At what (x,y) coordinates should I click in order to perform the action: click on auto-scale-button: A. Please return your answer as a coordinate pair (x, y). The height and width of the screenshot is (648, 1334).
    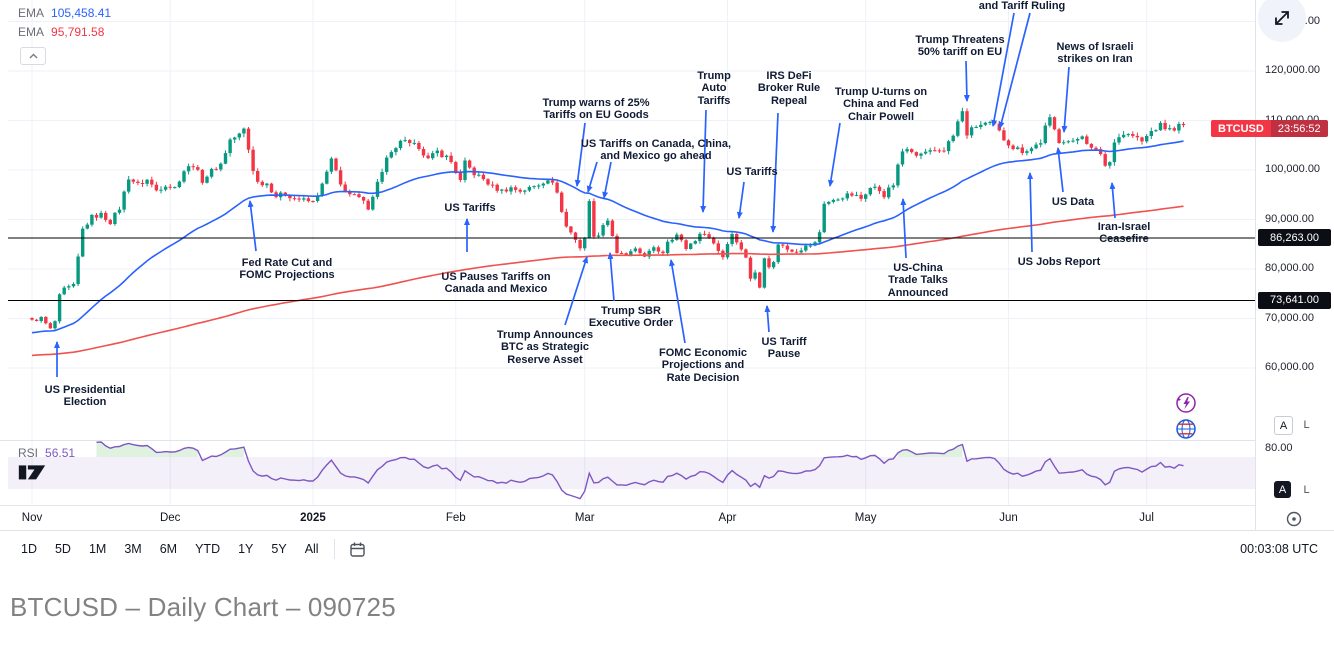
    Looking at the image, I should click on (1283, 425).